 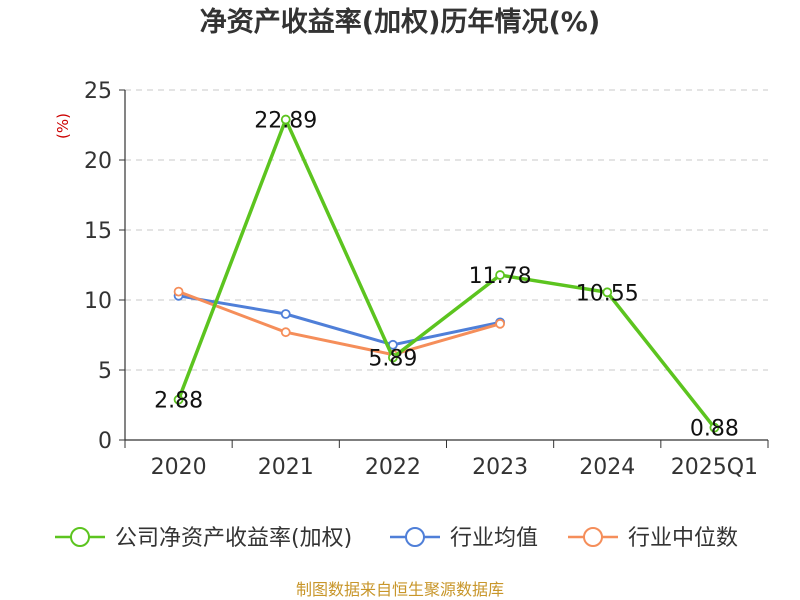 What do you see at coordinates (233, 538) in the screenshot?
I see `legend-label-0: 公司净资产收益率(加权)` at bounding box center [233, 538].